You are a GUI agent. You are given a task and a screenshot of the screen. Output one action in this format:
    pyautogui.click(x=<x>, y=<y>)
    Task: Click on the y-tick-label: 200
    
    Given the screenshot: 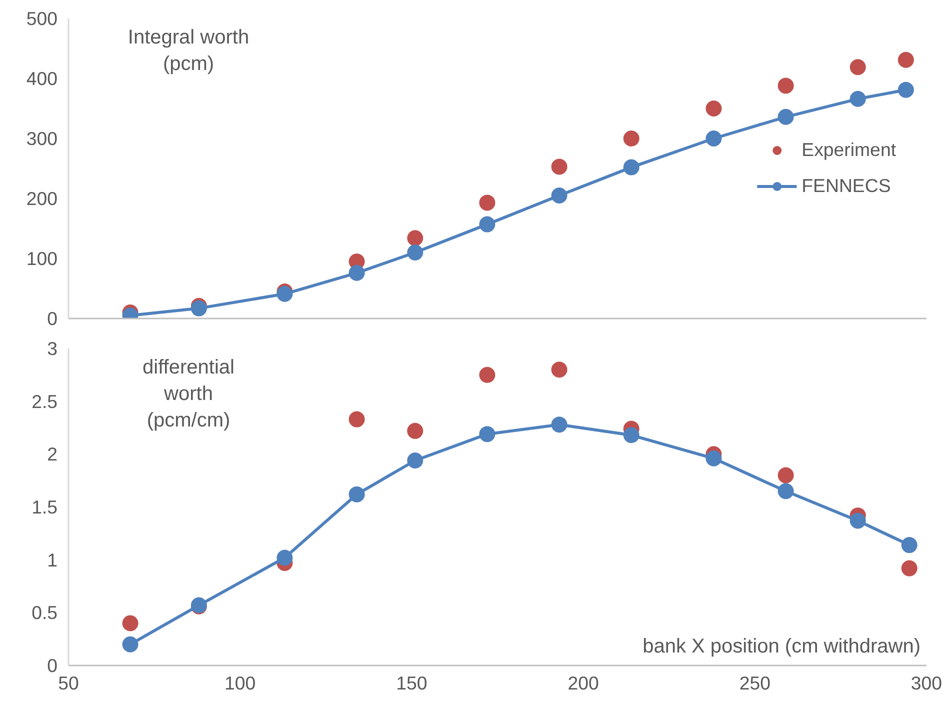 What is the action you would take?
    pyautogui.click(x=42, y=198)
    